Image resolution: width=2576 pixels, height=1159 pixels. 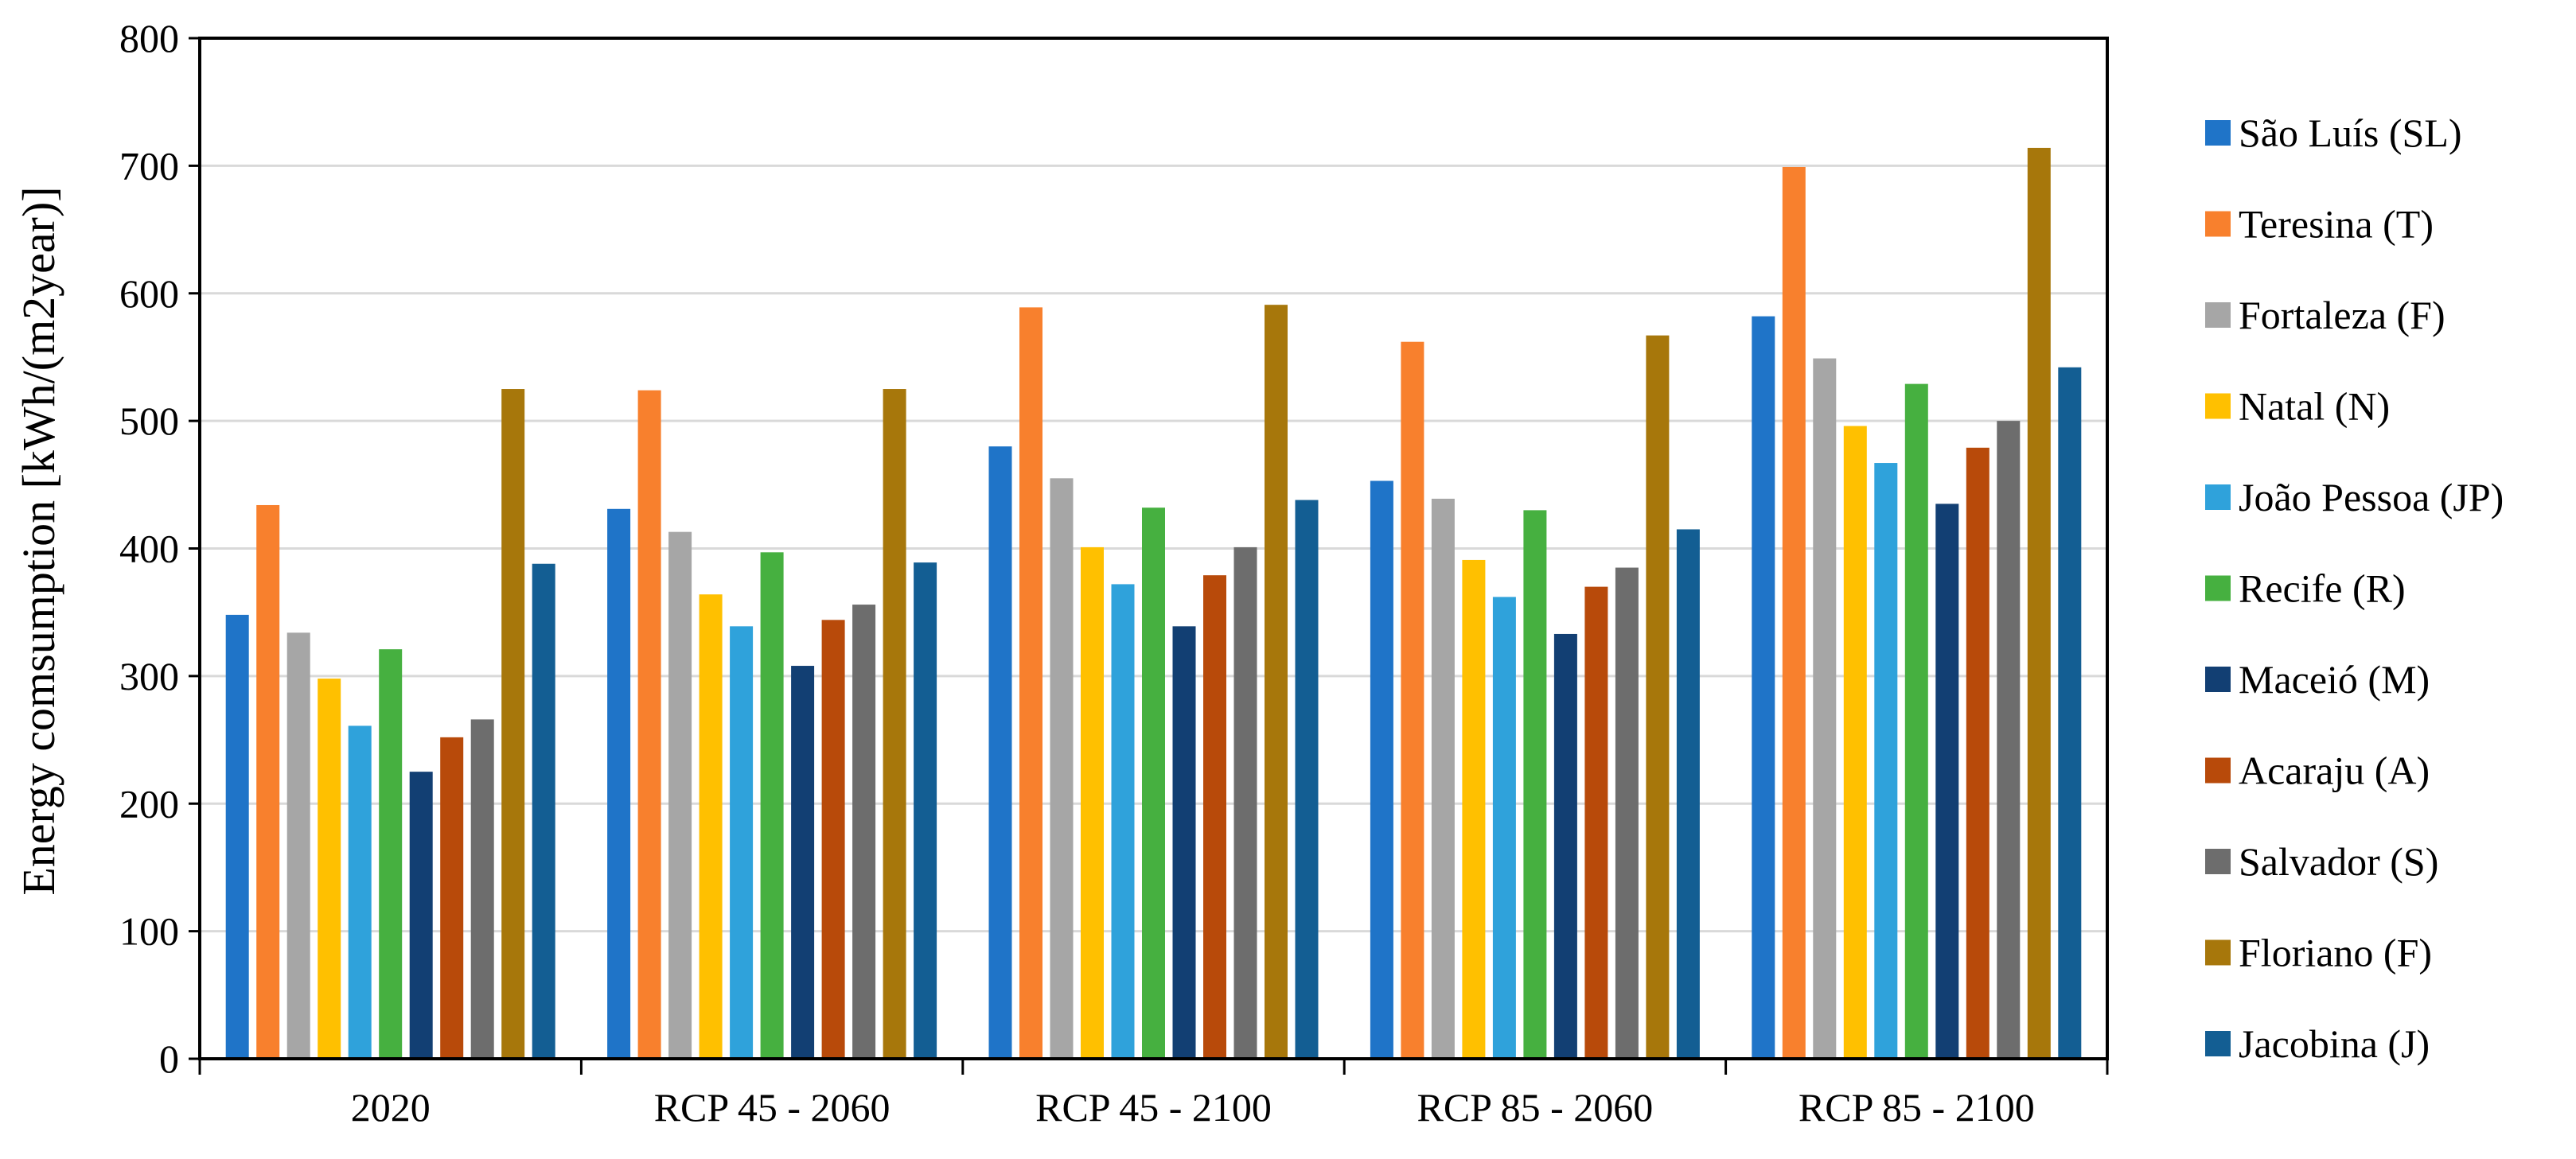 What do you see at coordinates (2350, 133) in the screenshot?
I see `legend-label: São Luís (SL)` at bounding box center [2350, 133].